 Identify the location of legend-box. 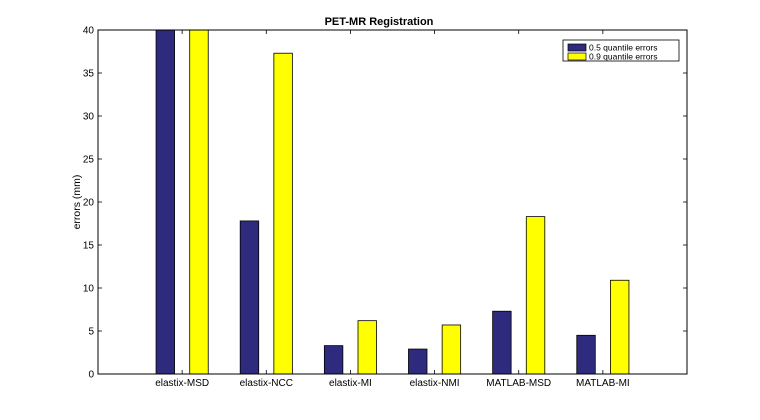
(621, 50).